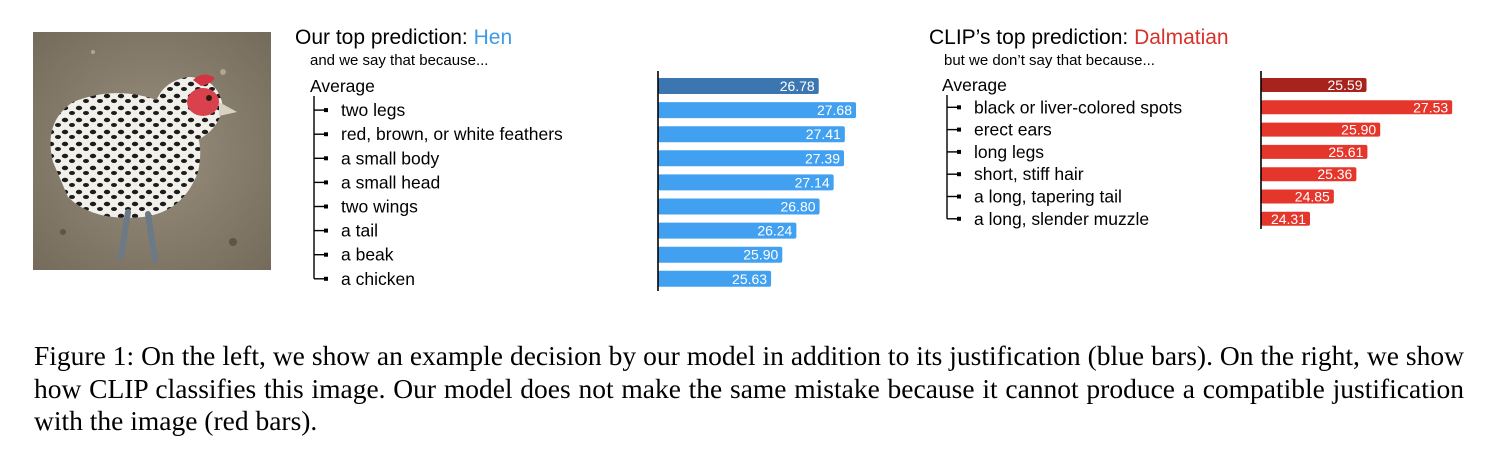 Image resolution: width=1506 pixels, height=474 pixels. What do you see at coordinates (798, 207) in the screenshot?
I see `left-bar-value-label: 26.80` at bounding box center [798, 207].